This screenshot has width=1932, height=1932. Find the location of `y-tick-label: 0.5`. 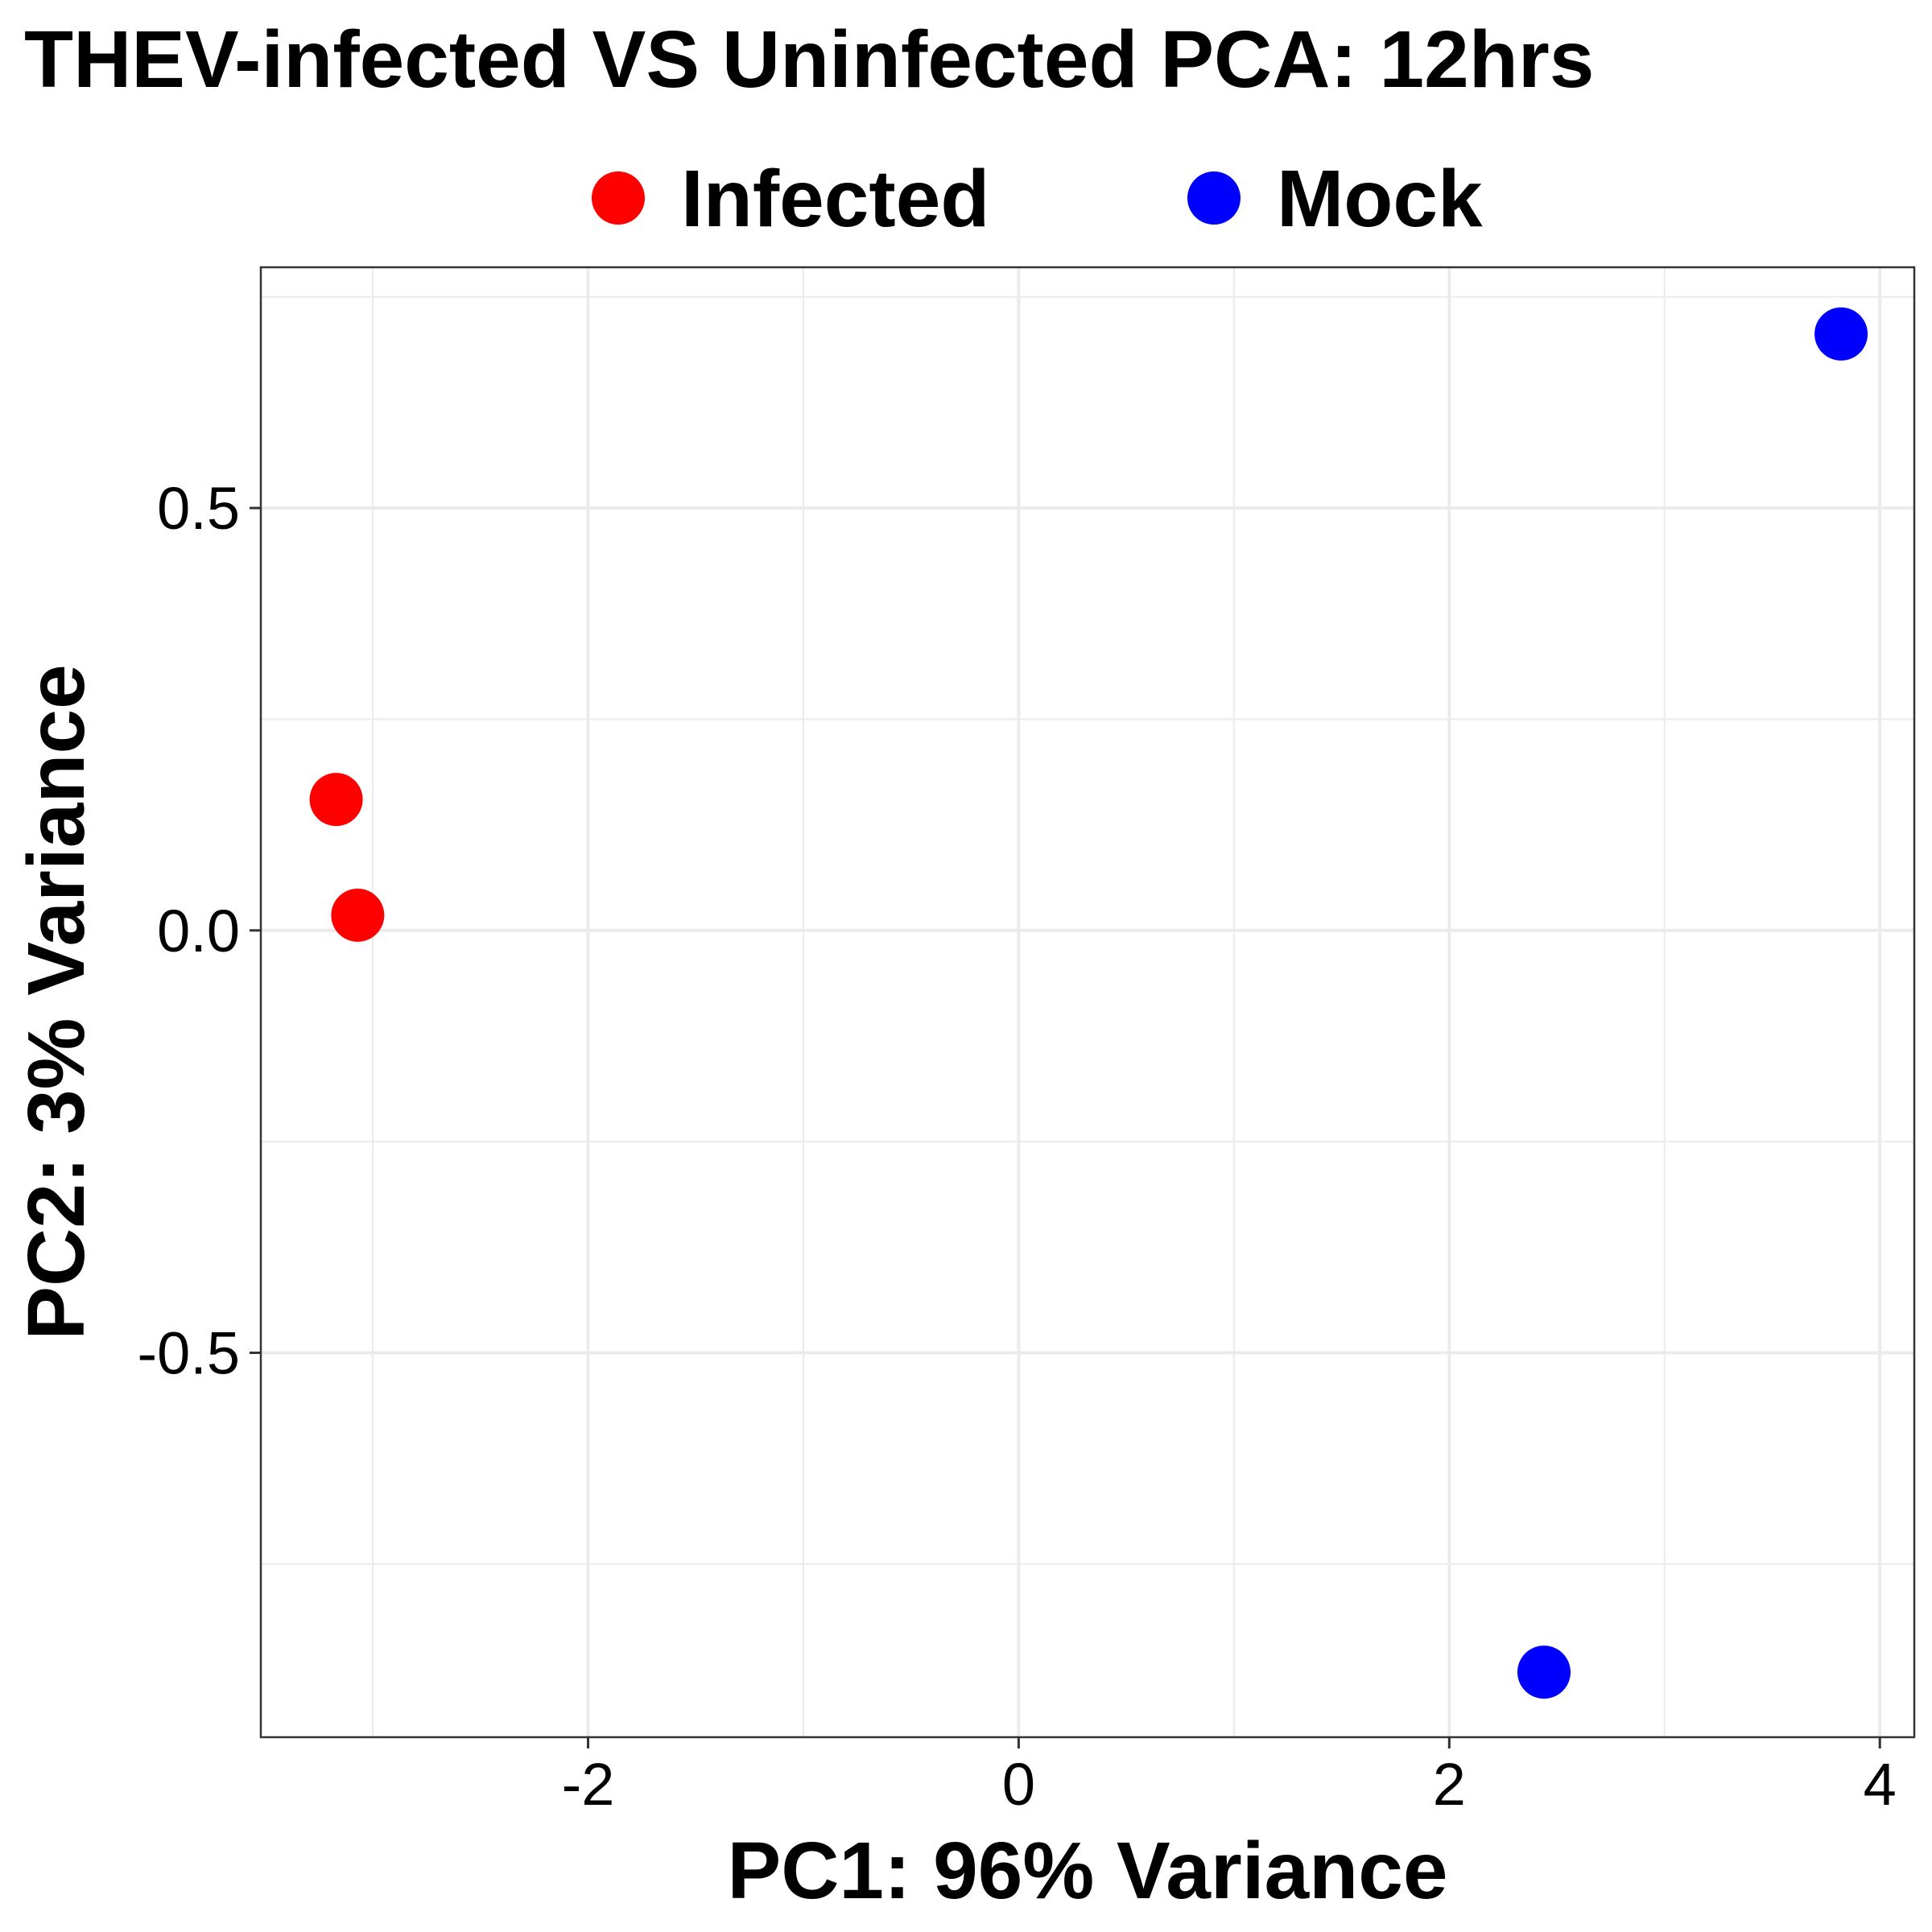

y-tick-label: 0.5 is located at coordinates (198, 508).